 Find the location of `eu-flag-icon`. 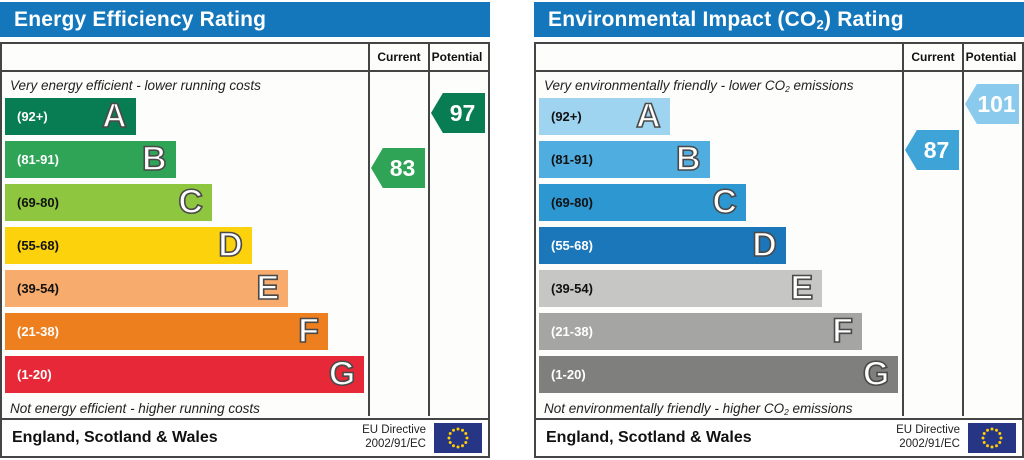

eu-flag-icon is located at coordinates (458, 438).